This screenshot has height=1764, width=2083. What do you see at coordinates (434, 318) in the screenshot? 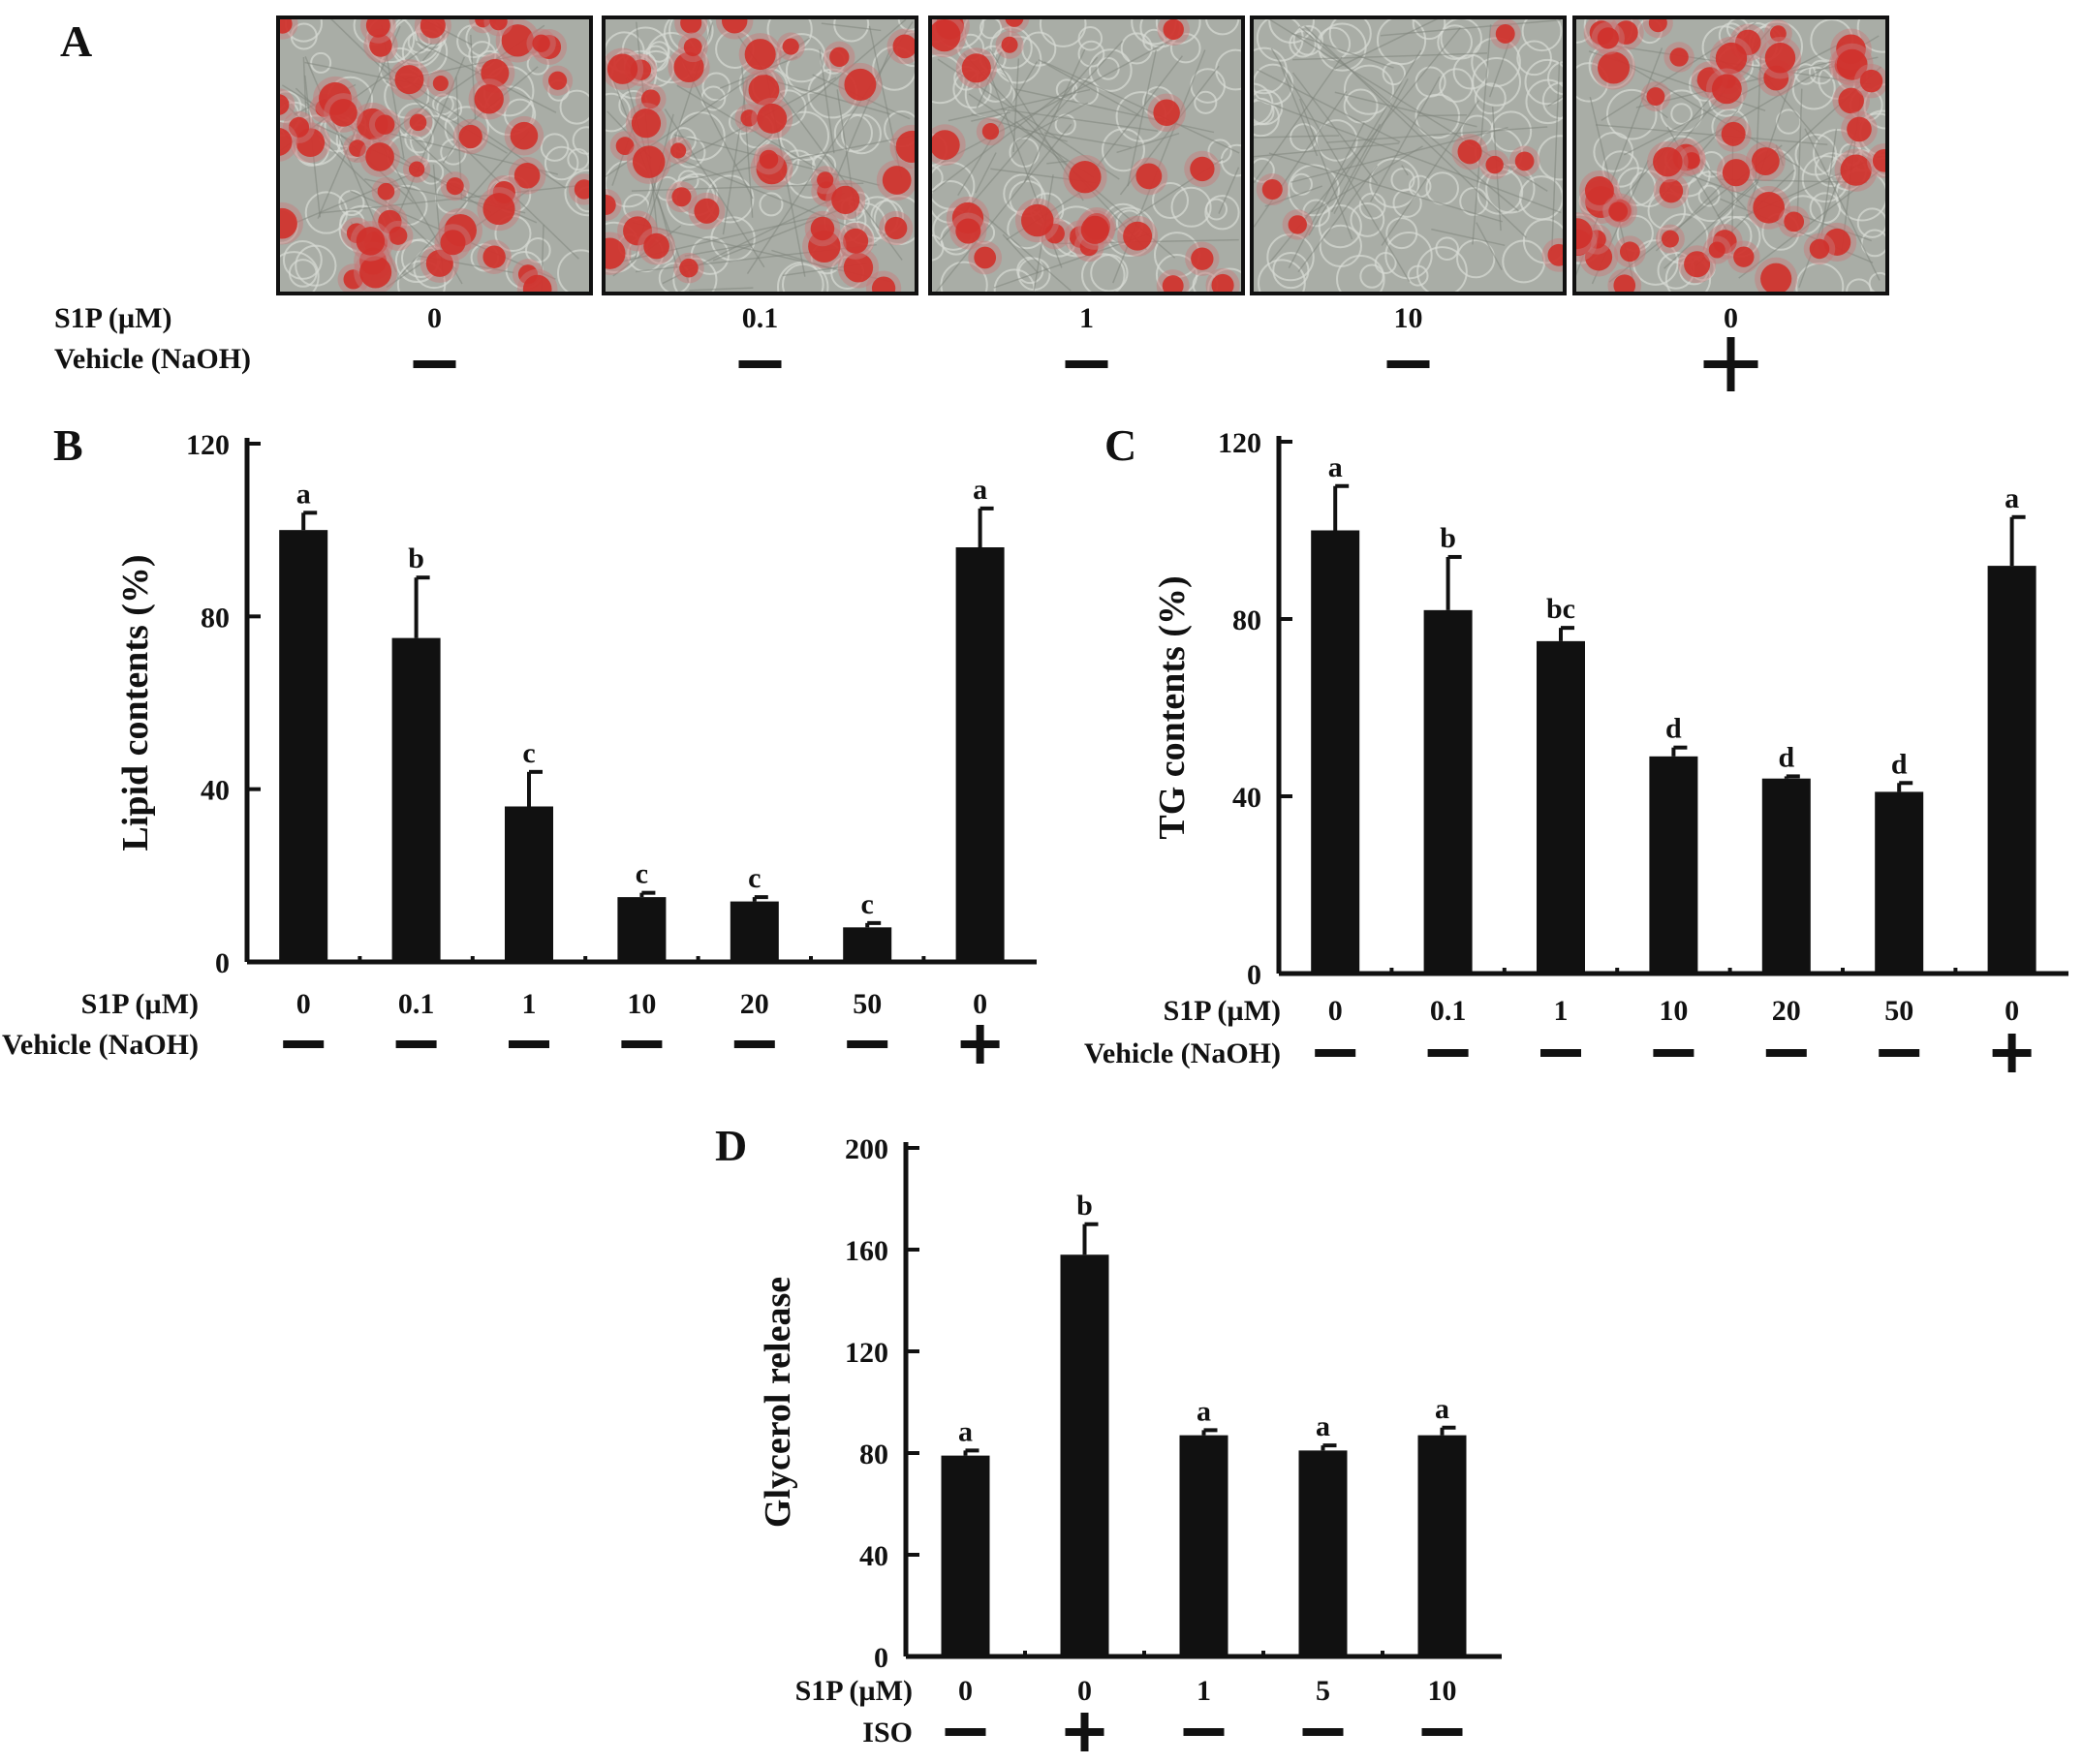
I see `s1p-dose-label: 0` at bounding box center [434, 318].